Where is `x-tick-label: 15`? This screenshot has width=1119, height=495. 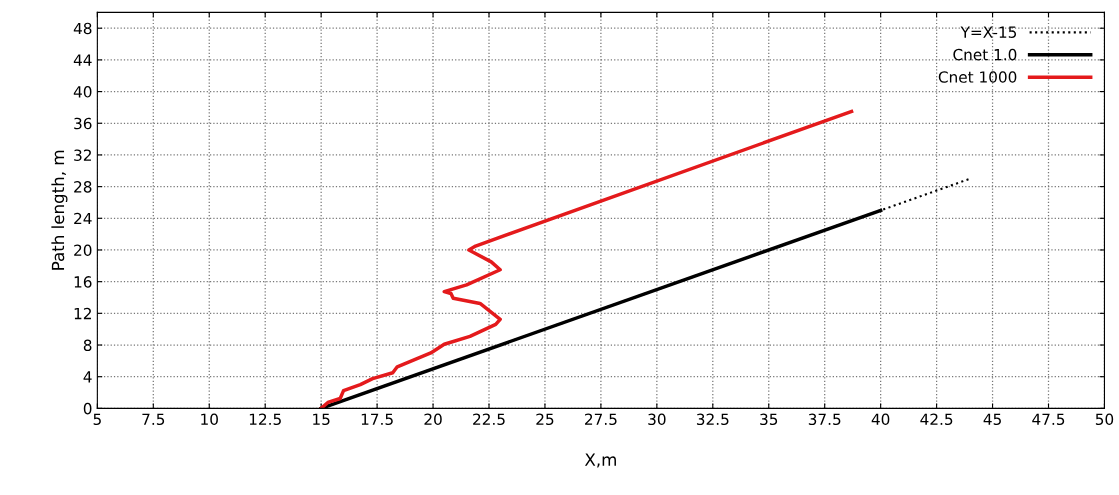
x-tick-label: 15 is located at coordinates (321, 419).